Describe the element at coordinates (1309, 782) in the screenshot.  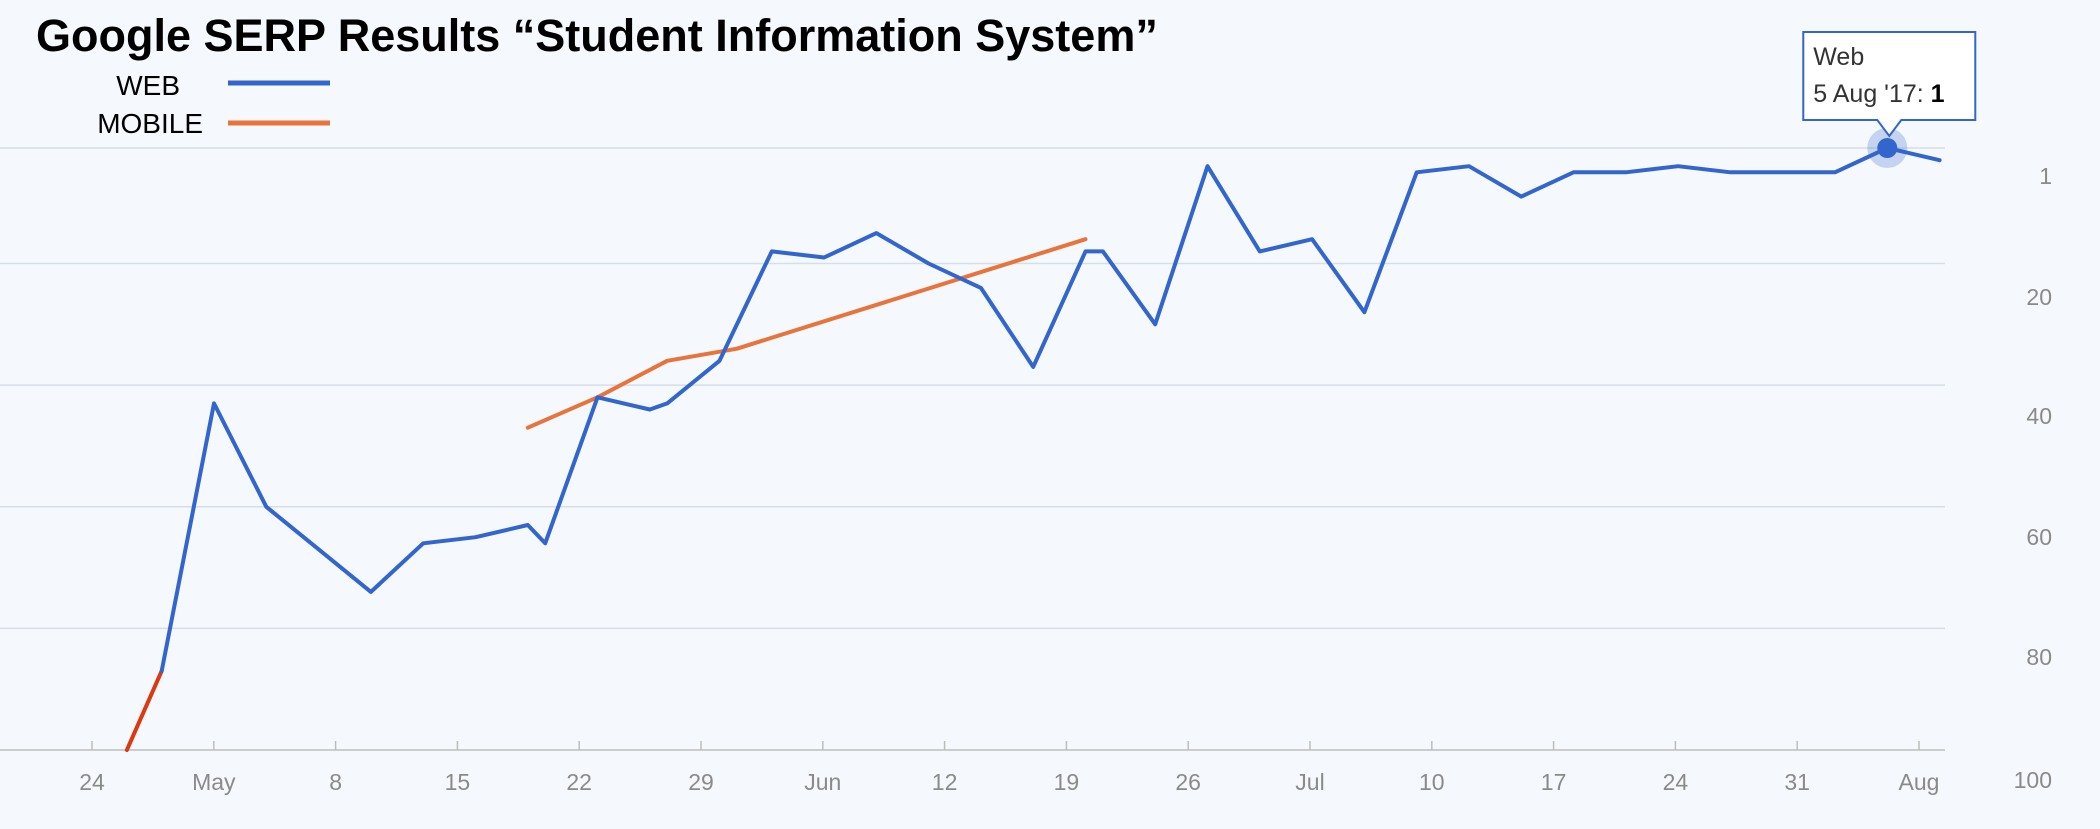
I see `x-tick-label: Jul` at that location.